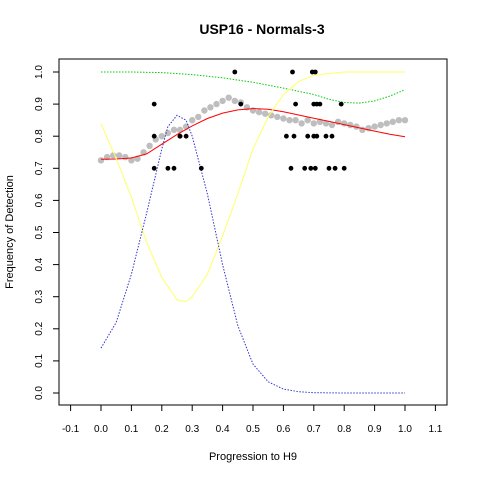  Describe the element at coordinates (283, 429) in the screenshot. I see `x-tick-label: 0.6` at that location.